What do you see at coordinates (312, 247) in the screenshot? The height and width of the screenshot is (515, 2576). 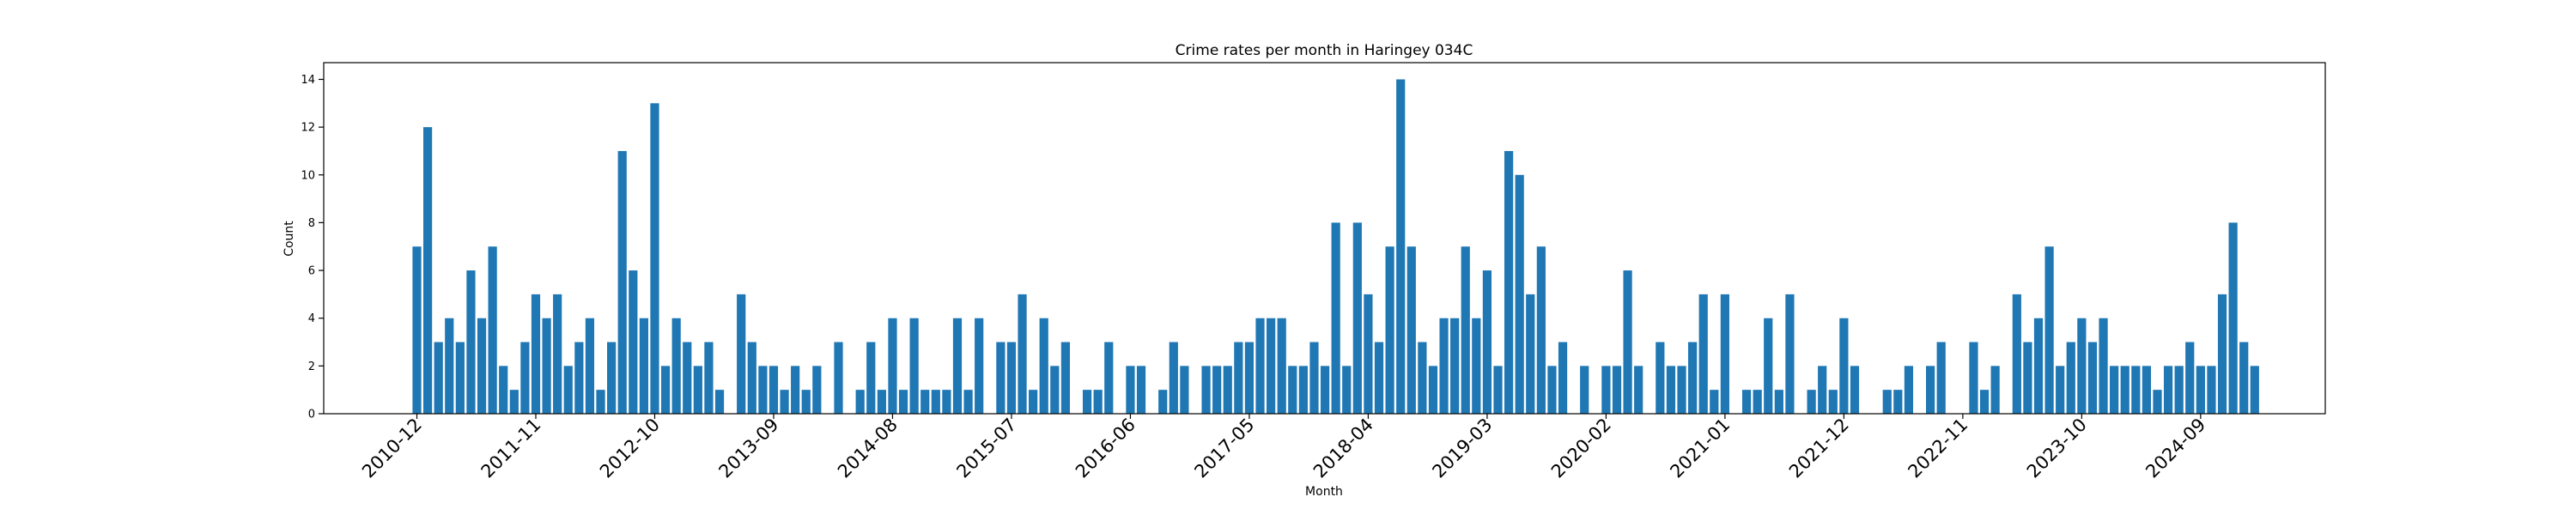 I see `y-axis: 0 2 4 6 8 10 12 14` at bounding box center [312, 247].